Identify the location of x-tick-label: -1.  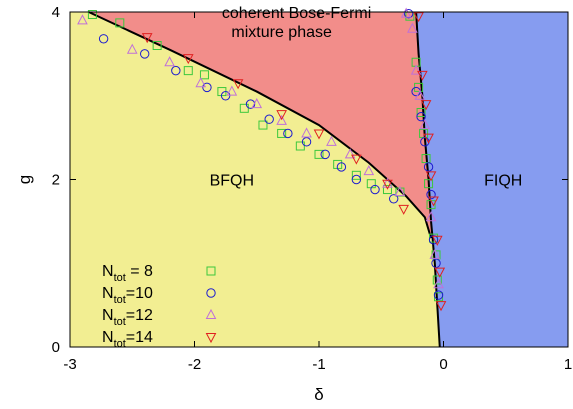
(318, 364).